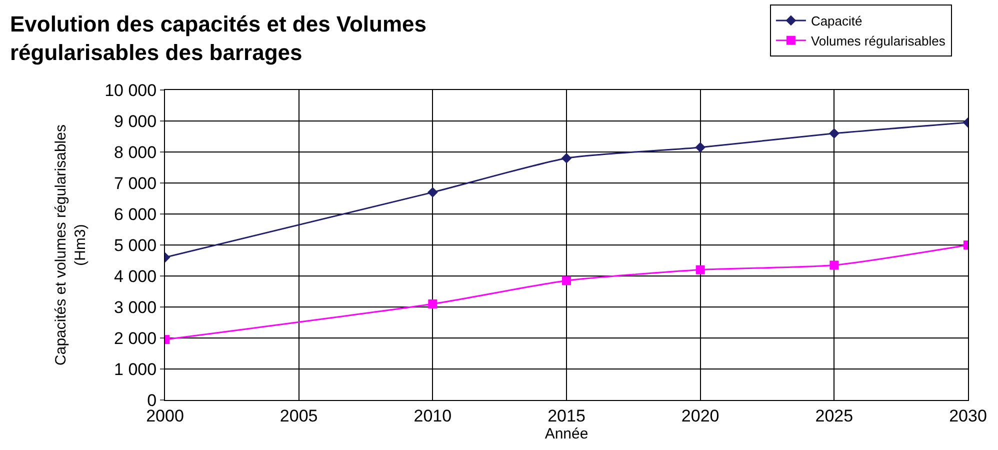  Describe the element at coordinates (70, 245) in the screenshot. I see `y-axis-title: Capacités et volumes régularisables (Hm3)` at that location.